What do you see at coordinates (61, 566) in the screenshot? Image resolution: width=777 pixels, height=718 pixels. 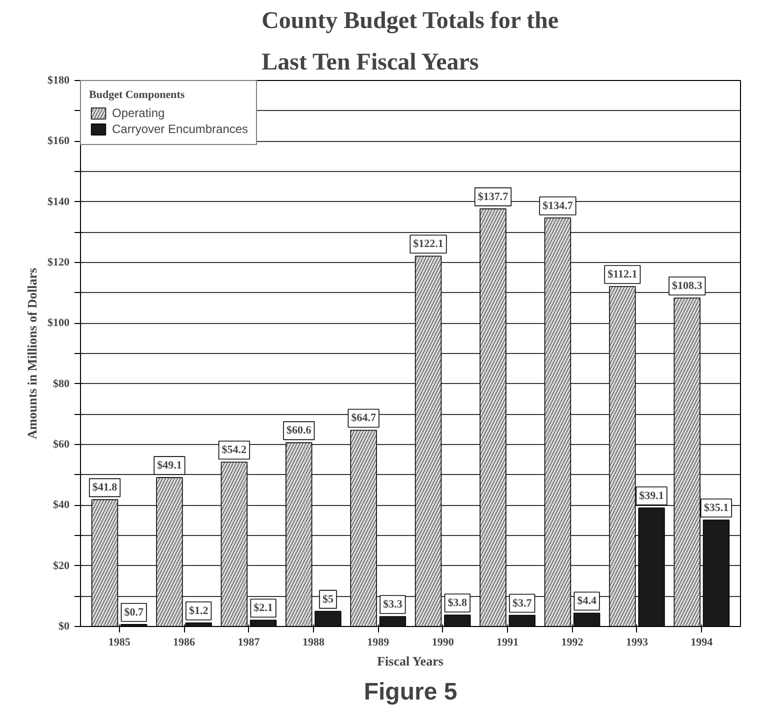 I see `y-tick-label: $20` at bounding box center [61, 566].